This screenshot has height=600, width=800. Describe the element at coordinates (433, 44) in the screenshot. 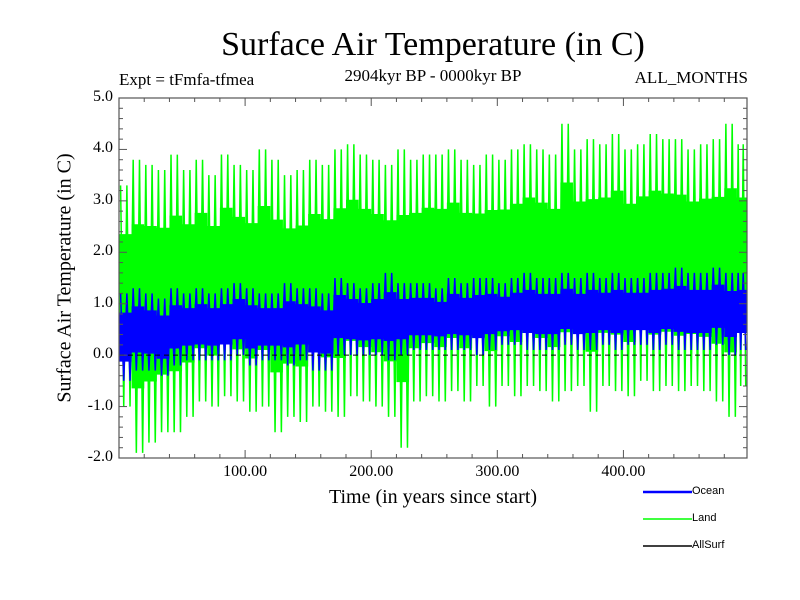

I see `chart-title: Surface Air Temperature (in C)` at that location.